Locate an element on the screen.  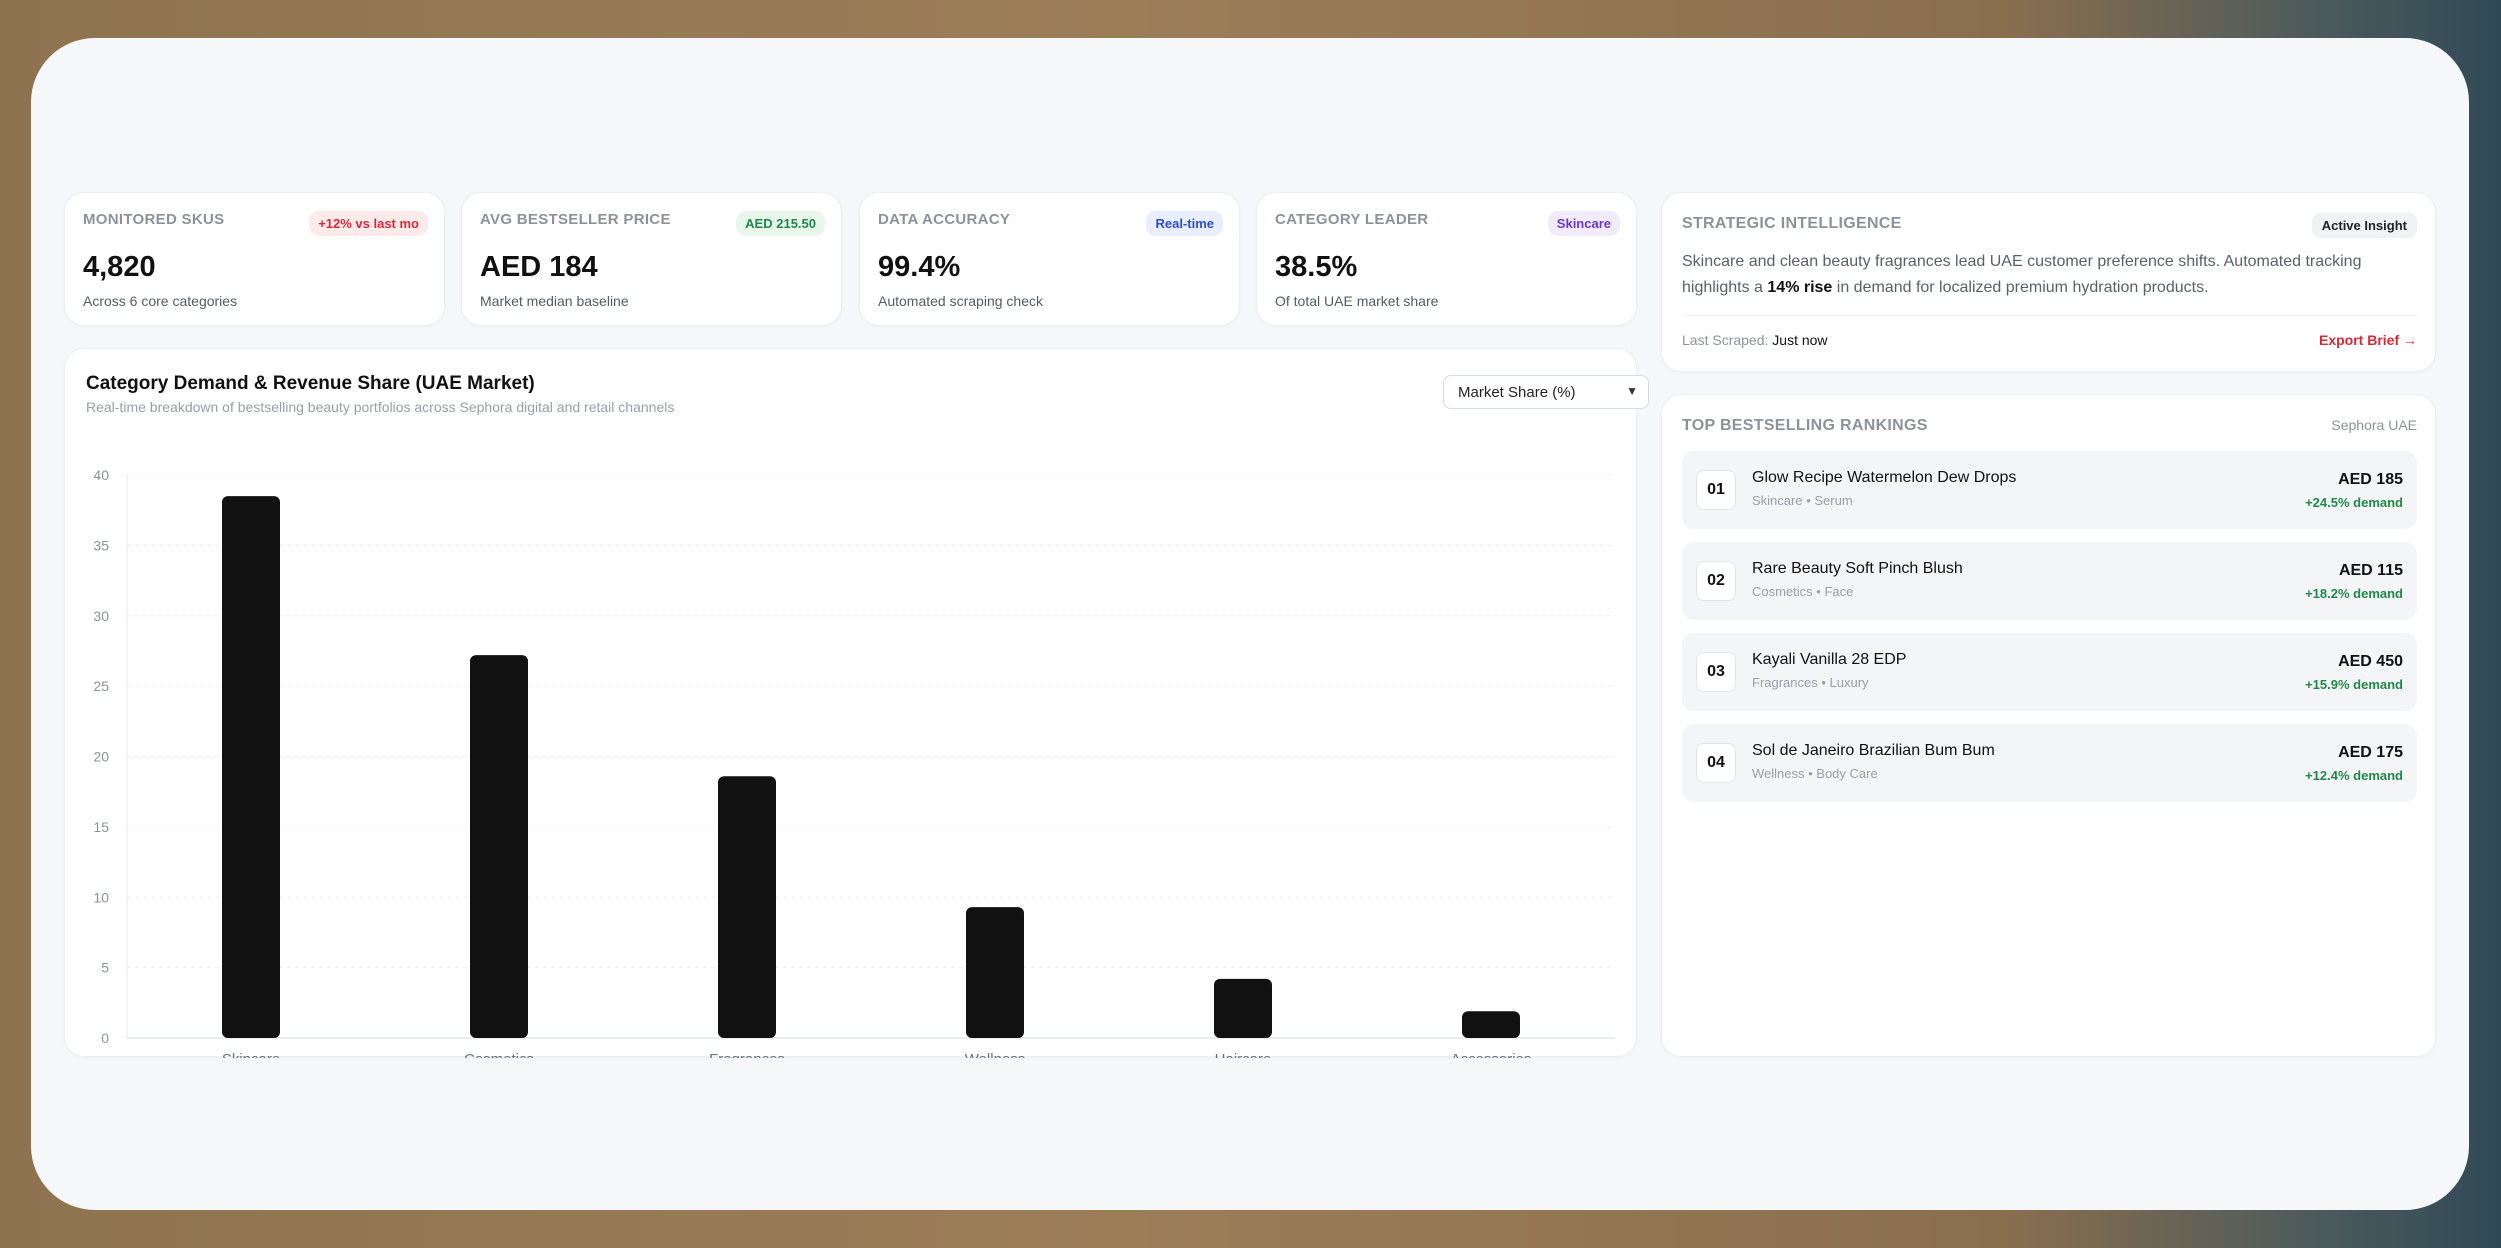
bar-accessories is located at coordinates (1491, 1024).